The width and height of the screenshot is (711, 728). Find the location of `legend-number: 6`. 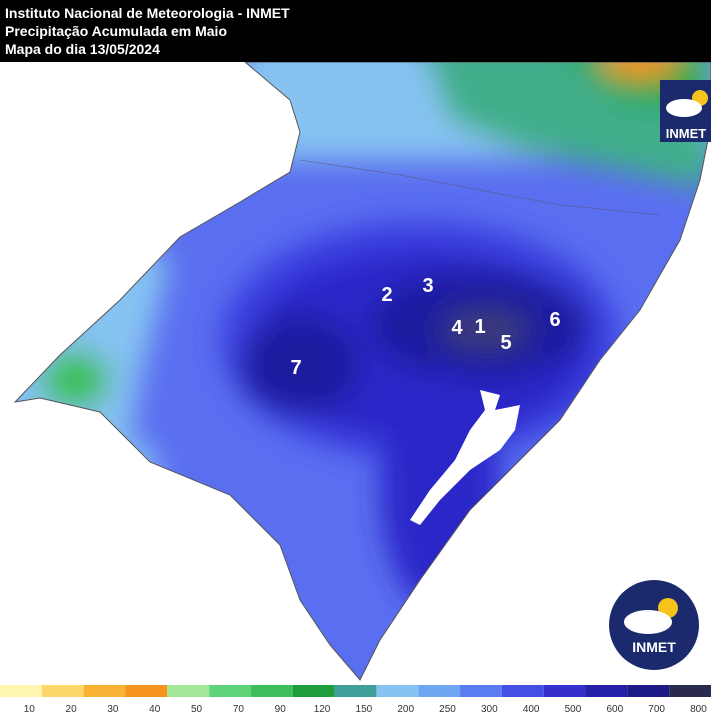

legend-number: 6 is located at coordinates (33, 622).